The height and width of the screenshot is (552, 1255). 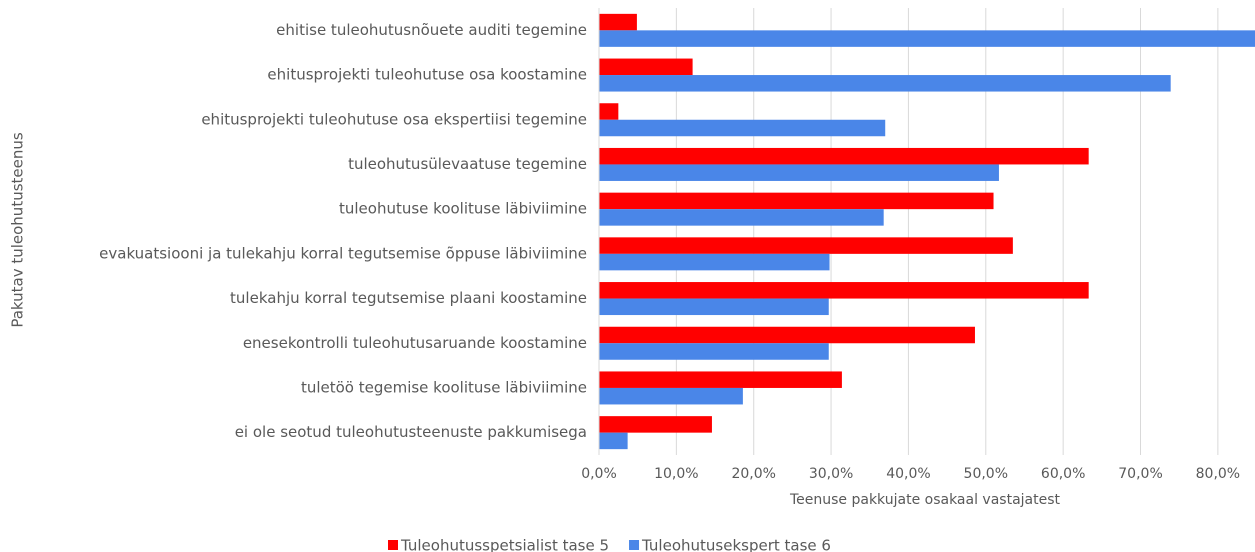 What do you see at coordinates (753, 474) in the screenshot?
I see `x-tick-label: 20,0%` at bounding box center [753, 474].